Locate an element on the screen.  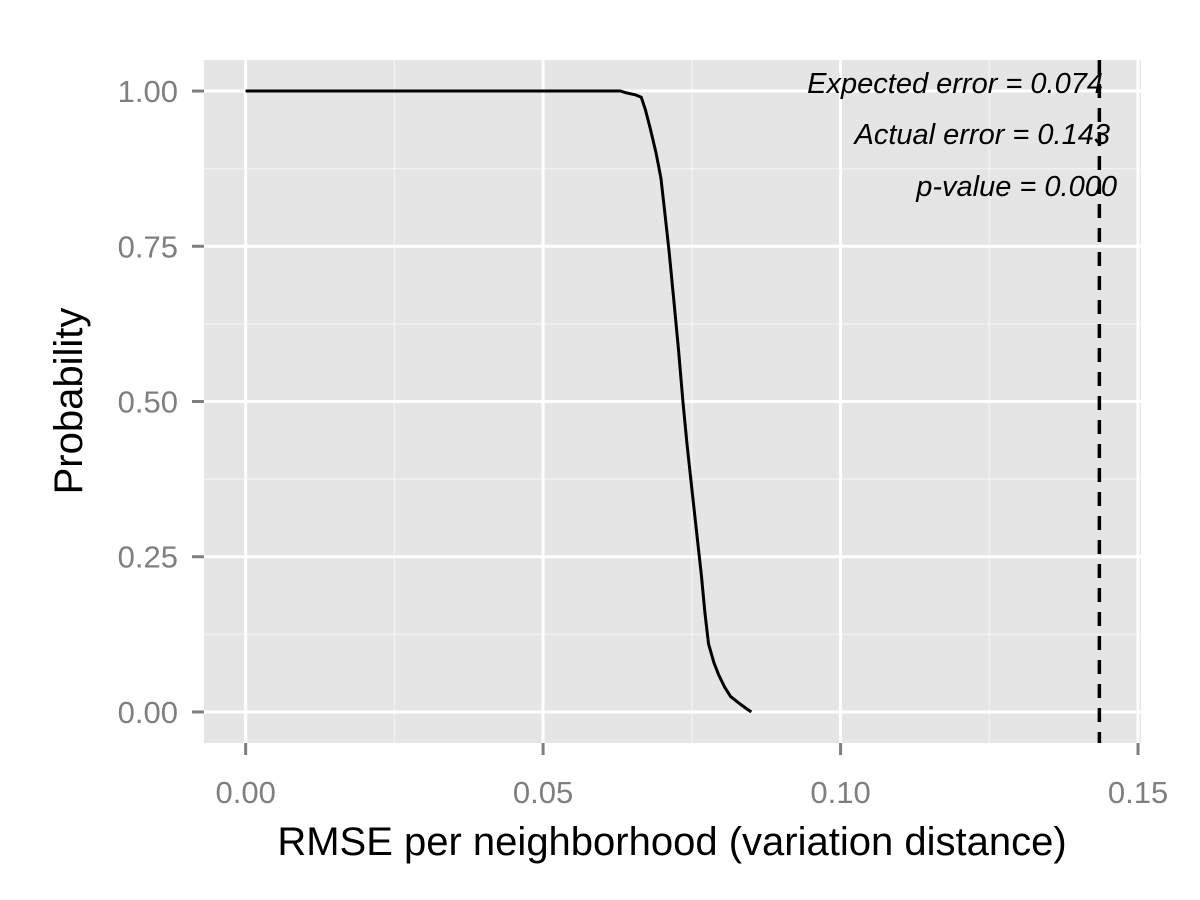
y-tick-label: 1.00 is located at coordinates (148, 91).